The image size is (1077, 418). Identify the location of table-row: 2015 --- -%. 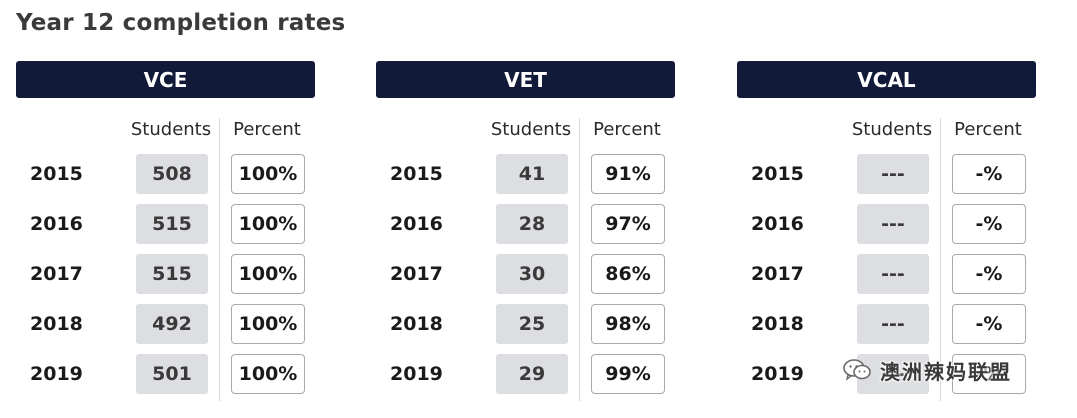
(887, 174).